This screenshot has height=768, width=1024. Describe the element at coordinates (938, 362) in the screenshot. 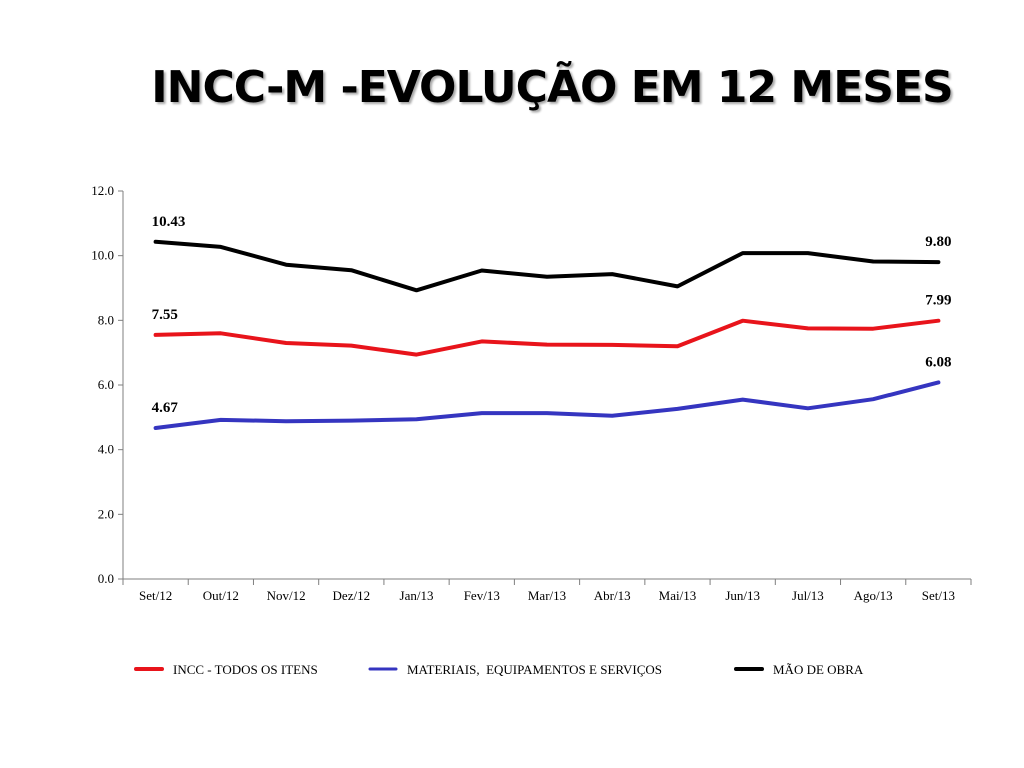

I see `data-label: 6.08` at that location.